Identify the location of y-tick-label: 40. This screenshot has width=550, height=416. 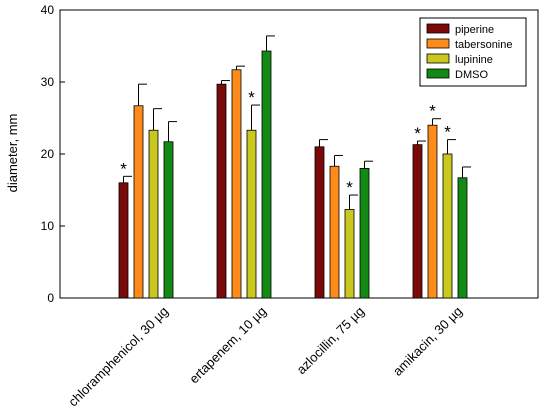
(48, 10).